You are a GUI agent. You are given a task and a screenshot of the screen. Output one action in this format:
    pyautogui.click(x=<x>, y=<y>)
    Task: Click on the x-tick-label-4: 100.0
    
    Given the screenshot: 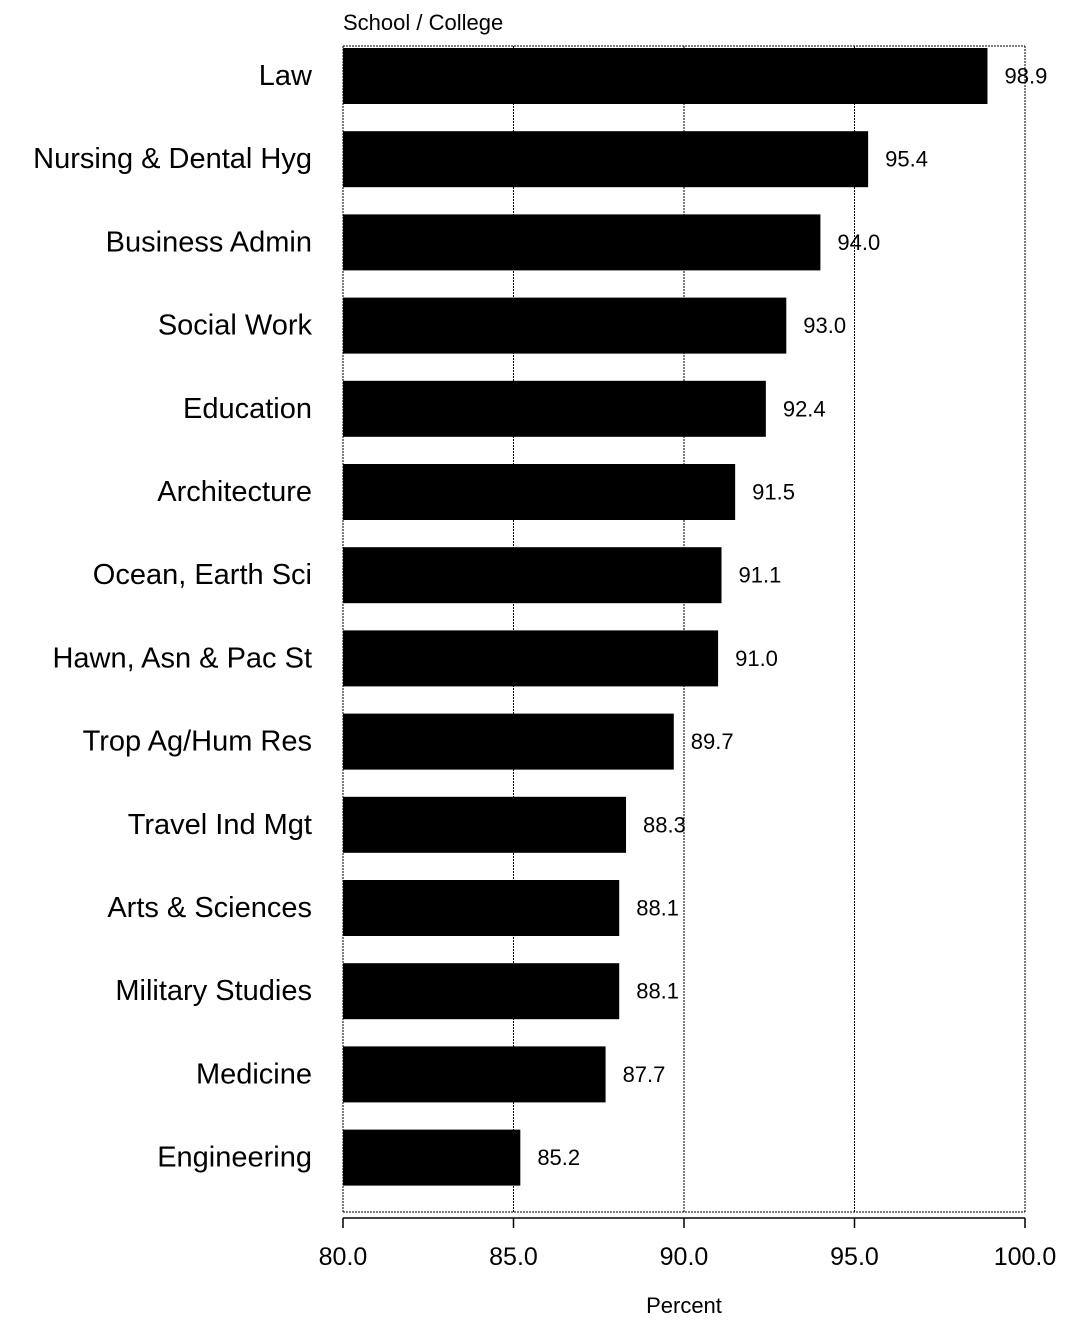 What is the action you would take?
    pyautogui.click(x=1025, y=1257)
    